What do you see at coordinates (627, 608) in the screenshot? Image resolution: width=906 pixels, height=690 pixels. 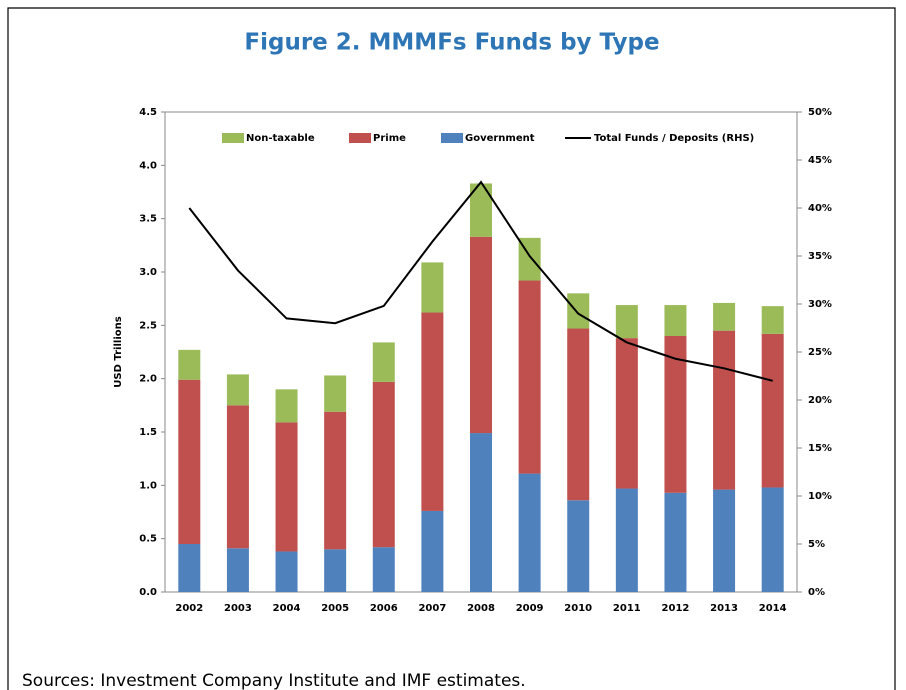 I see `x-tick-label: 2011` at bounding box center [627, 608].